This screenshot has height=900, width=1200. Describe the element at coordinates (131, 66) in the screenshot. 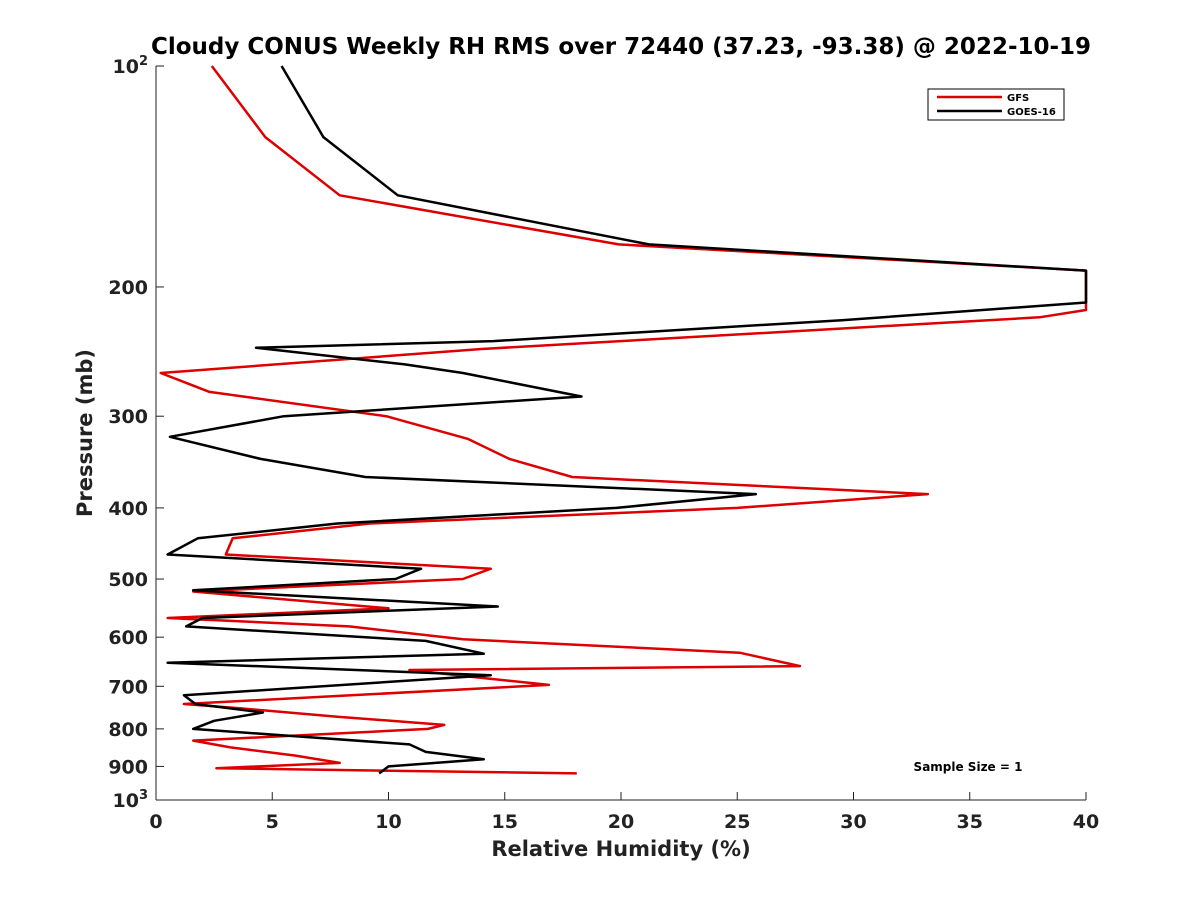

I see `y-tick-label: 10²` at that location.